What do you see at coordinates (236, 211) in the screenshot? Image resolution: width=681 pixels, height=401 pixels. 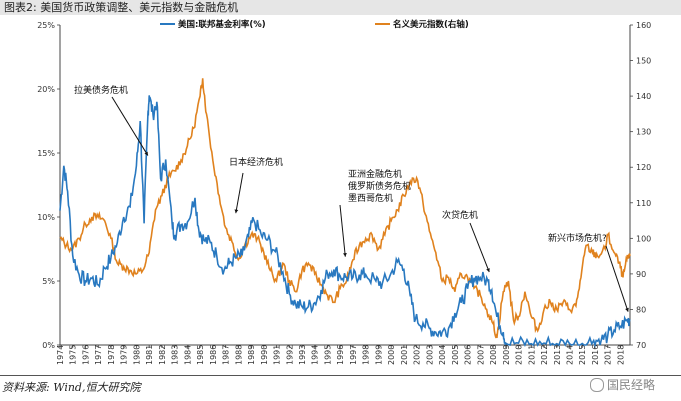 I see `annotation-arrow-japan-head` at bounding box center [236, 211].